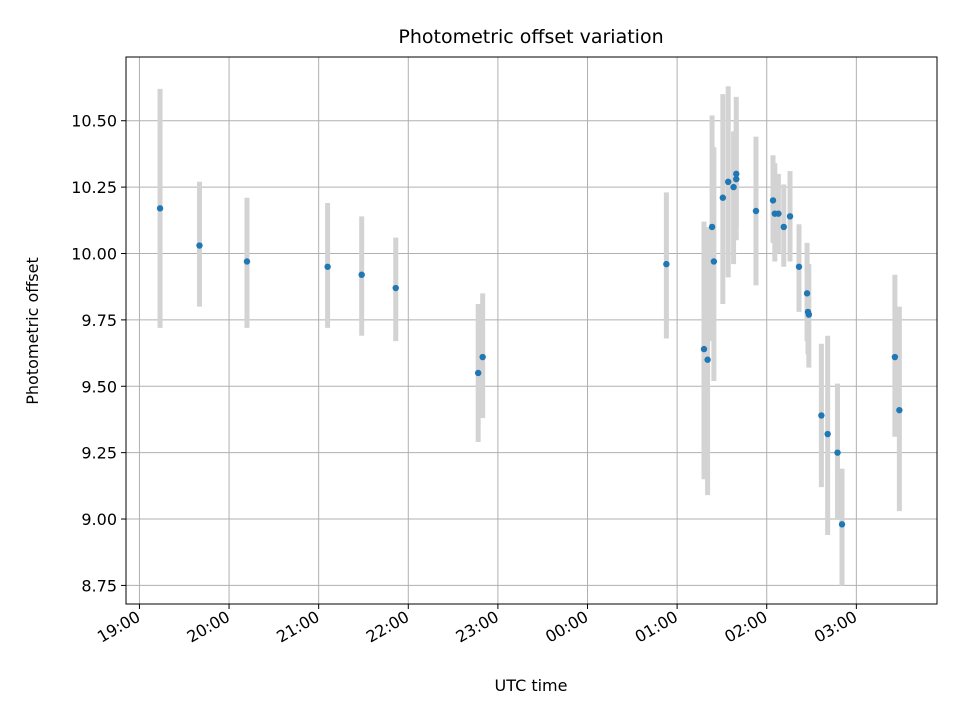 The height and width of the screenshot is (720, 960). Describe the element at coordinates (99, 386) in the screenshot. I see `y-tick-label: 9.50` at that location.